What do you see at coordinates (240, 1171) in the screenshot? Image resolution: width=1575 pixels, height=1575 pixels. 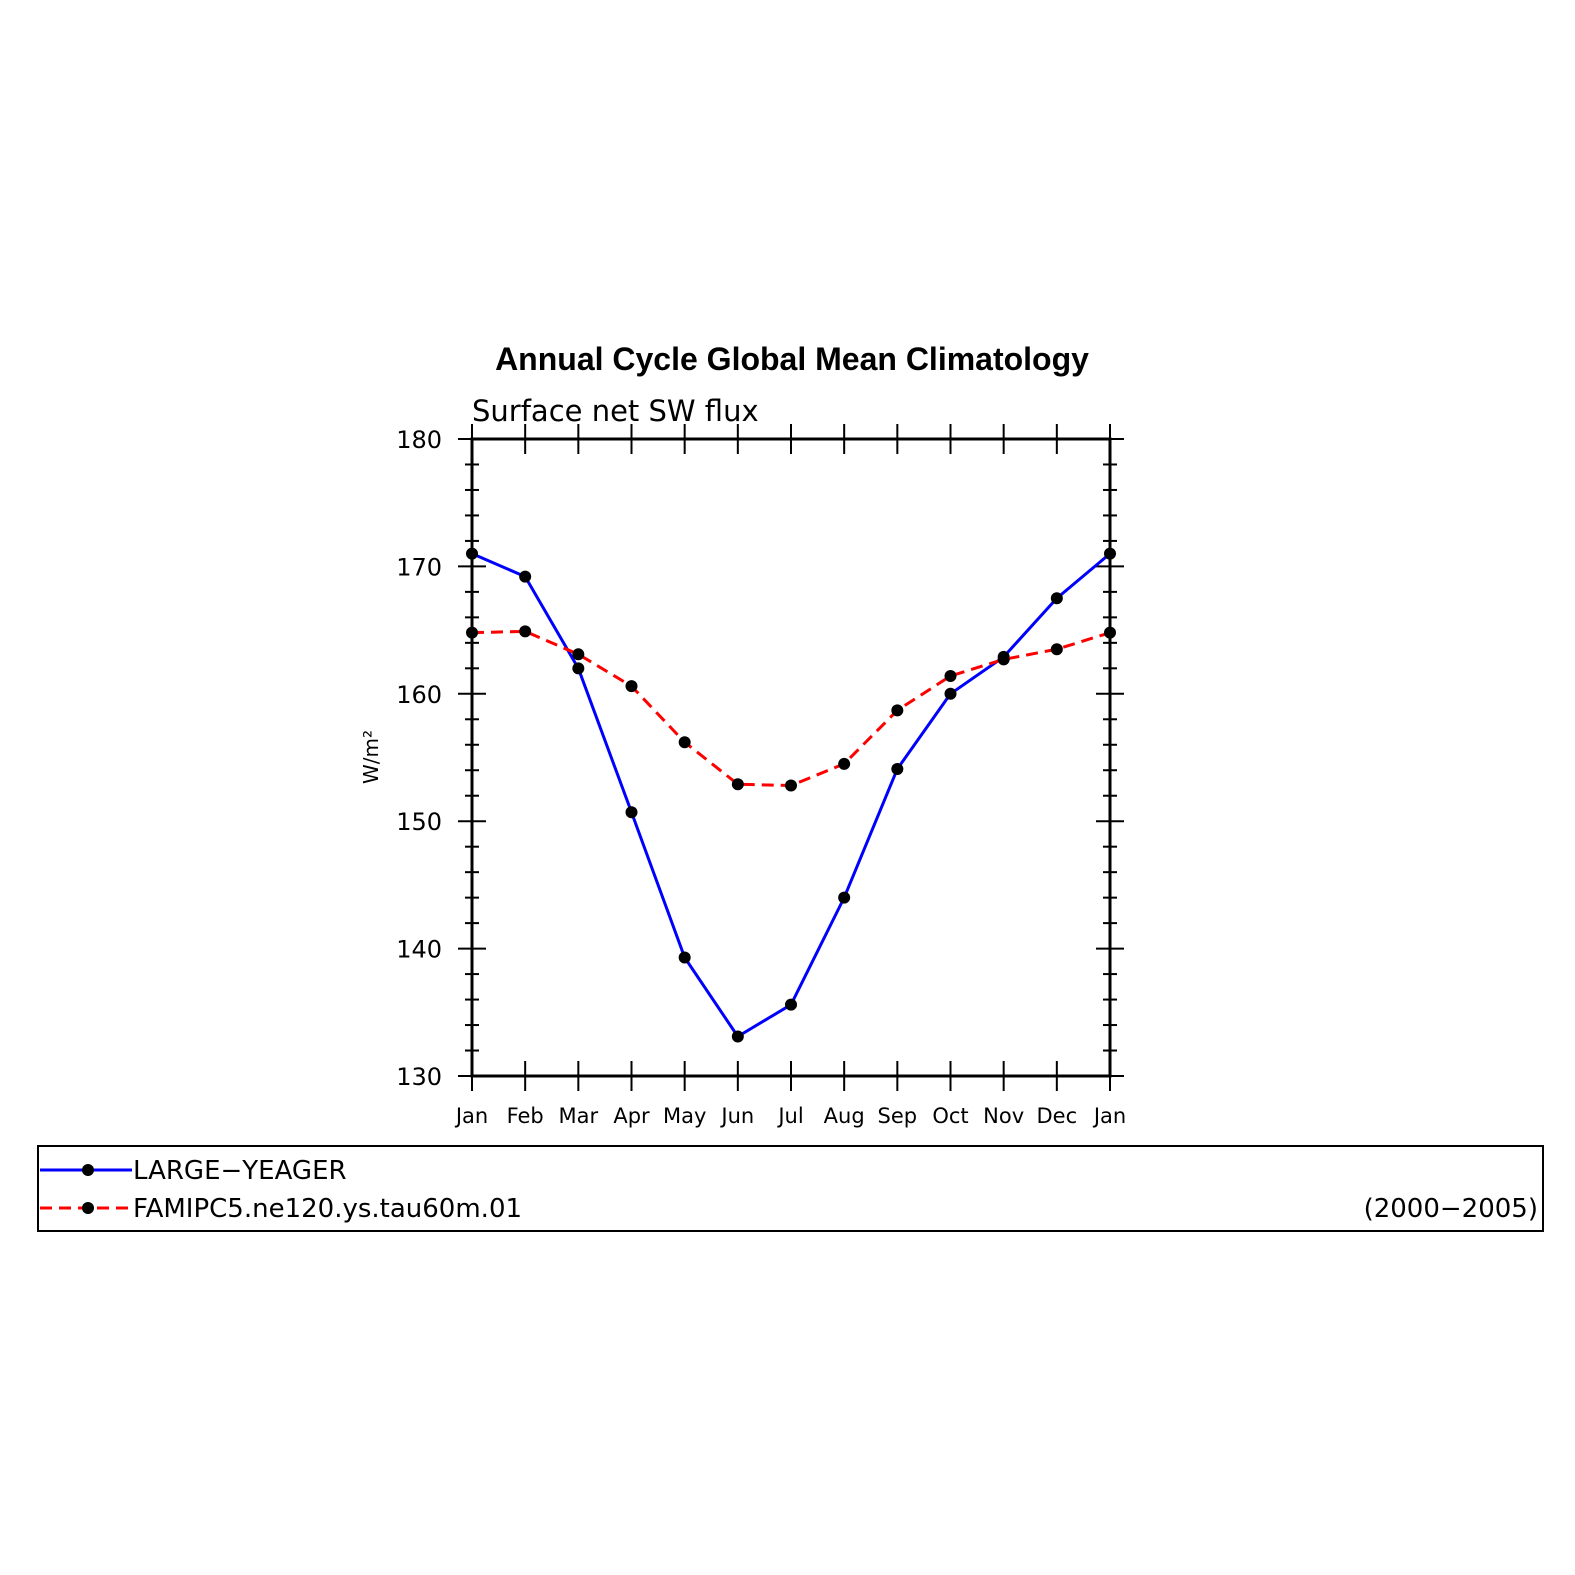 I see `legend-label-0: LARGE−YEAGER` at bounding box center [240, 1171].